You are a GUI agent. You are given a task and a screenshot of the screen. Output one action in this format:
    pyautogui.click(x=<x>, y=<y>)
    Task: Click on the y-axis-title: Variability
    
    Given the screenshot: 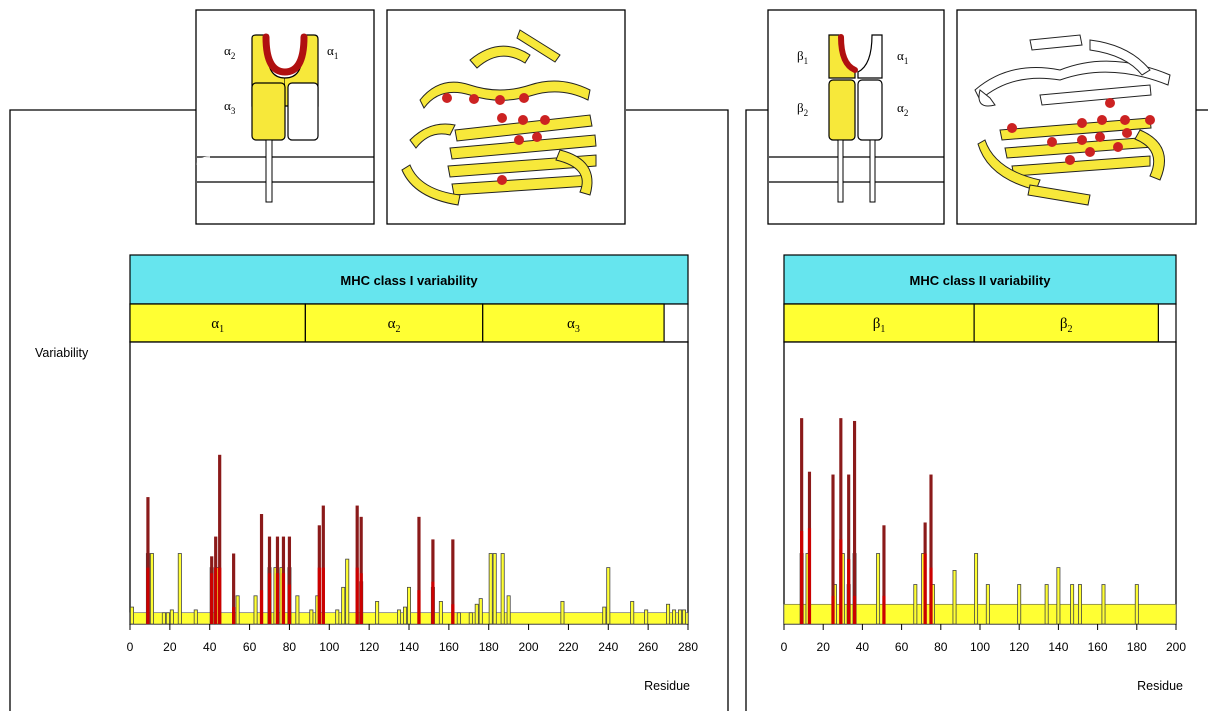 What is the action you would take?
    pyautogui.click(x=62, y=353)
    